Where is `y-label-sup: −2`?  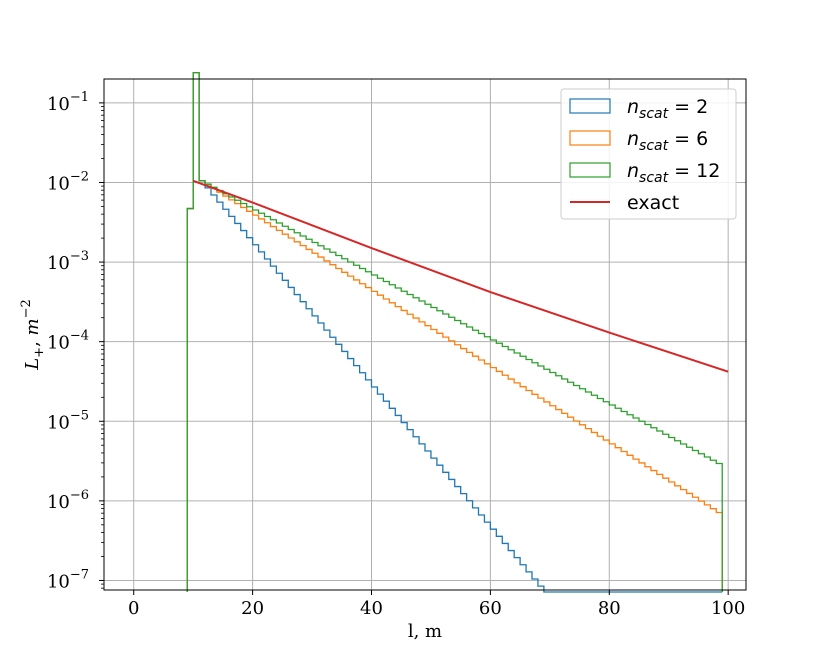 y-label-sup: −2 is located at coordinates (26, 308).